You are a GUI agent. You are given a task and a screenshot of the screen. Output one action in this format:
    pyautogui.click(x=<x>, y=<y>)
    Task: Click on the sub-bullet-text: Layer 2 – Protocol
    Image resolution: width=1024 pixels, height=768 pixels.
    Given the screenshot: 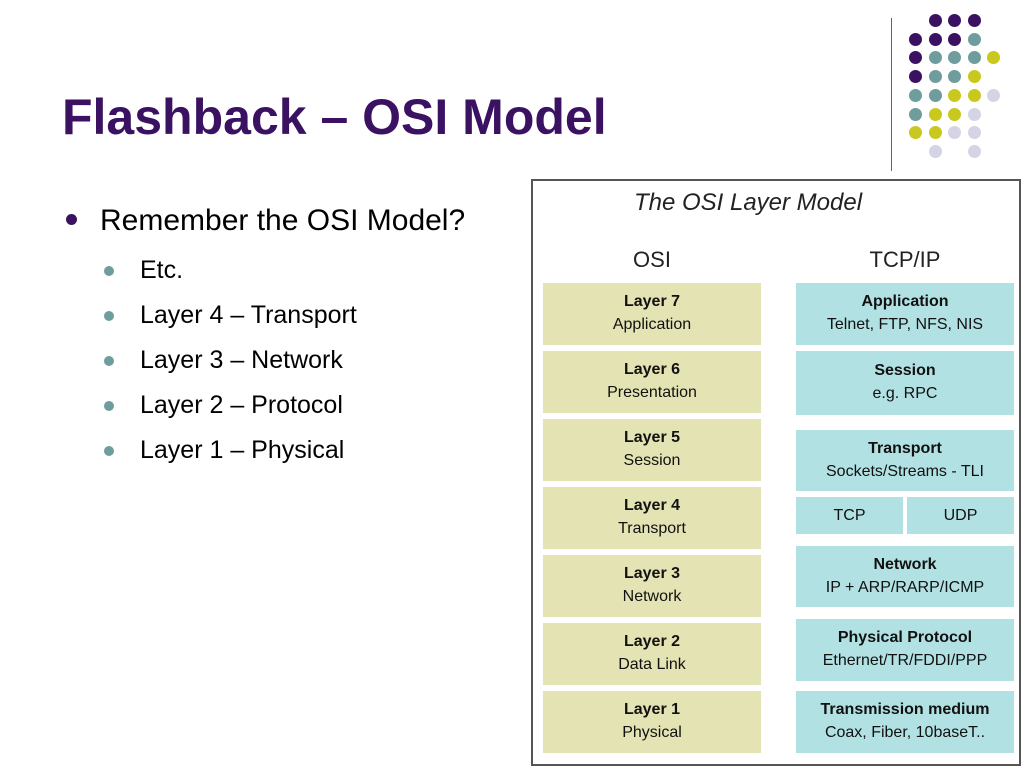 What is the action you would take?
    pyautogui.click(x=241, y=405)
    